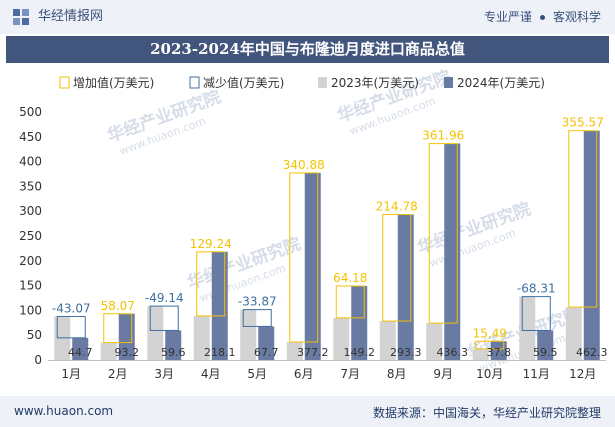 This screenshot has width=615, height=427. What do you see at coordinates (30, 137) in the screenshot?
I see `y-tick-label: 450` at bounding box center [30, 137].